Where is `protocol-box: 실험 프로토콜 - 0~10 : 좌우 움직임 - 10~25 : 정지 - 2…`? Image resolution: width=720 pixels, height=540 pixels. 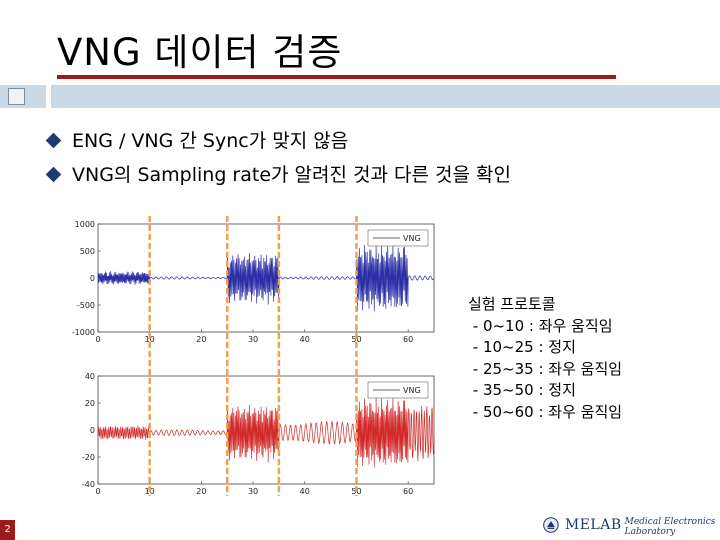
protocol-box: 실험 프로토콜 - 0~10 : 좌우 움직임 - 10~25 : 정지 - 2… is located at coordinates (545, 358).